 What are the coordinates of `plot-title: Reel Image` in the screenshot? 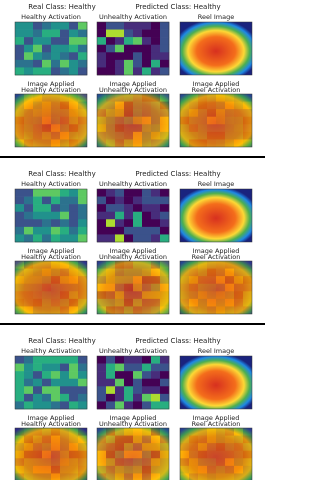 It's located at (216, 351).